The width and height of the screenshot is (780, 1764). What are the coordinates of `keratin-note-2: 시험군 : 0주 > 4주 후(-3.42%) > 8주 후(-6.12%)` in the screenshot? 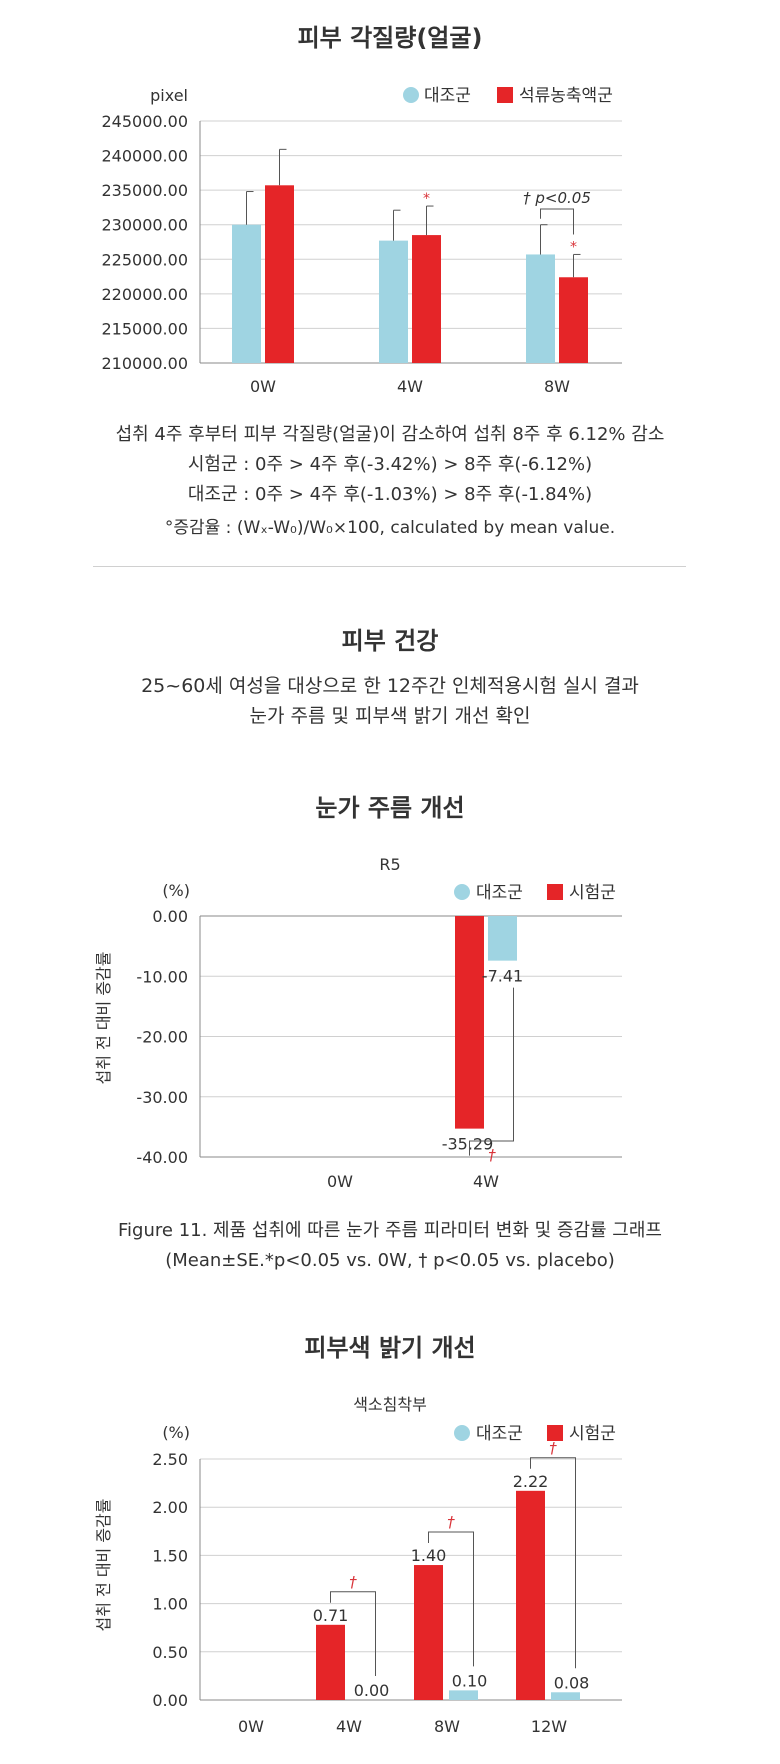 It's located at (390, 464).